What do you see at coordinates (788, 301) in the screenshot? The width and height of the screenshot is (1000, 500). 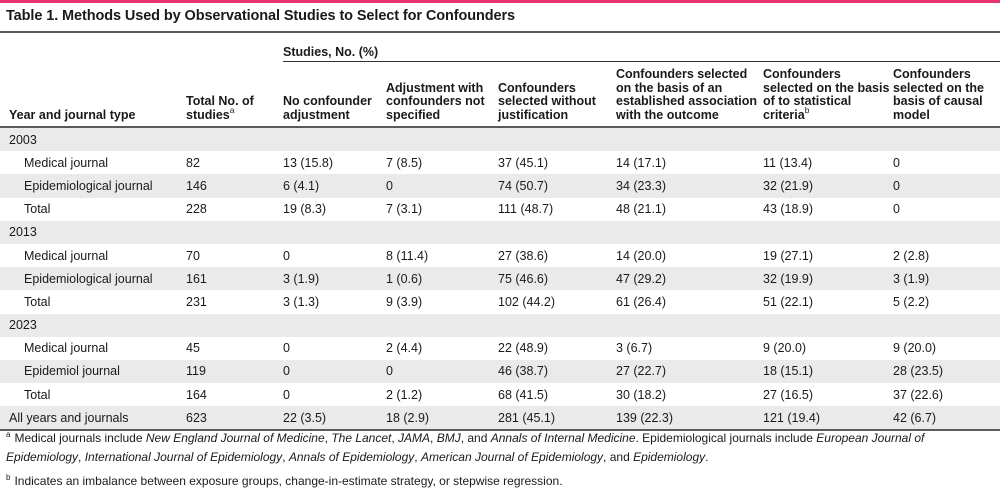 I see `table-cell: 51 (22.1)` at bounding box center [788, 301].